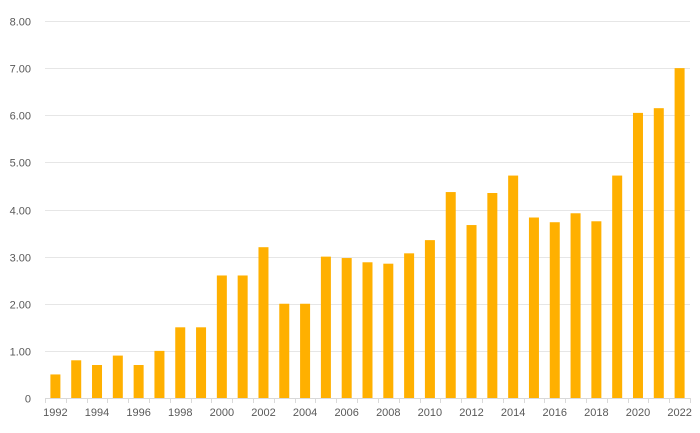 The width and height of the screenshot is (700, 433). Describe the element at coordinates (180, 413) in the screenshot. I see `x-tick-label: 1998` at that location.